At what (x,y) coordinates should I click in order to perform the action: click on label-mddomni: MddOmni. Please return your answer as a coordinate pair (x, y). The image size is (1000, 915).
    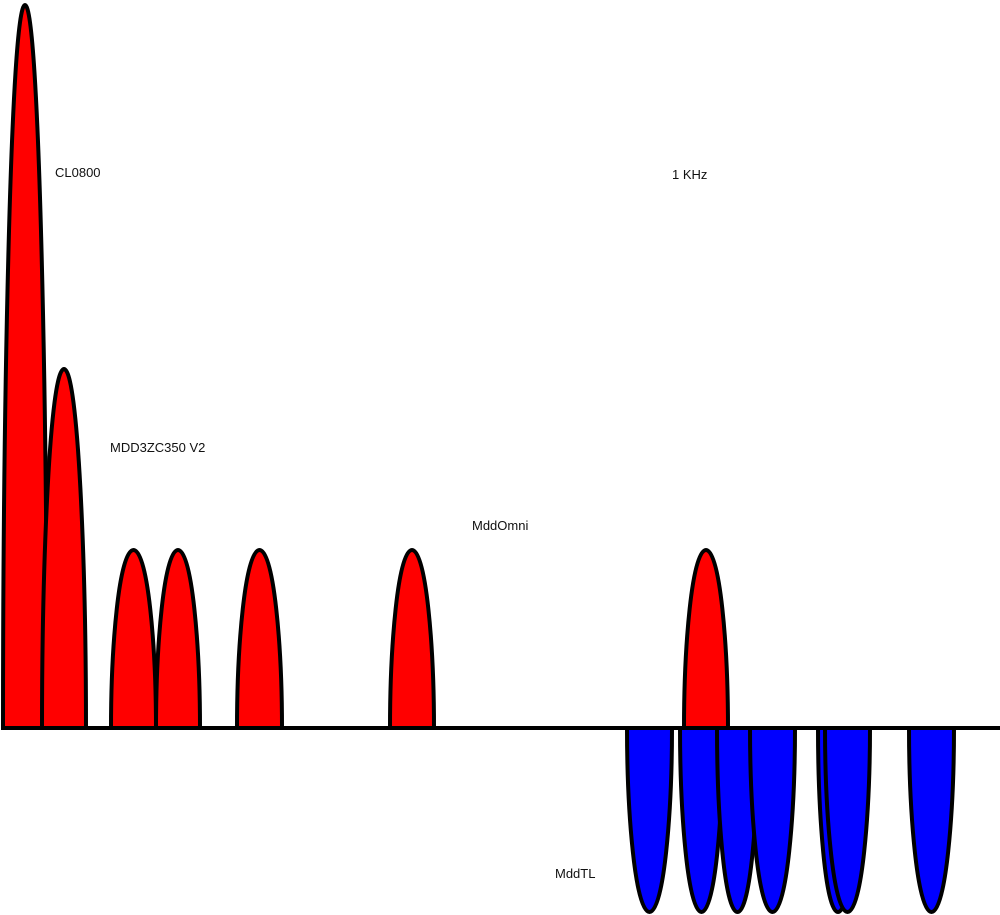
    Looking at the image, I should click on (500, 525).